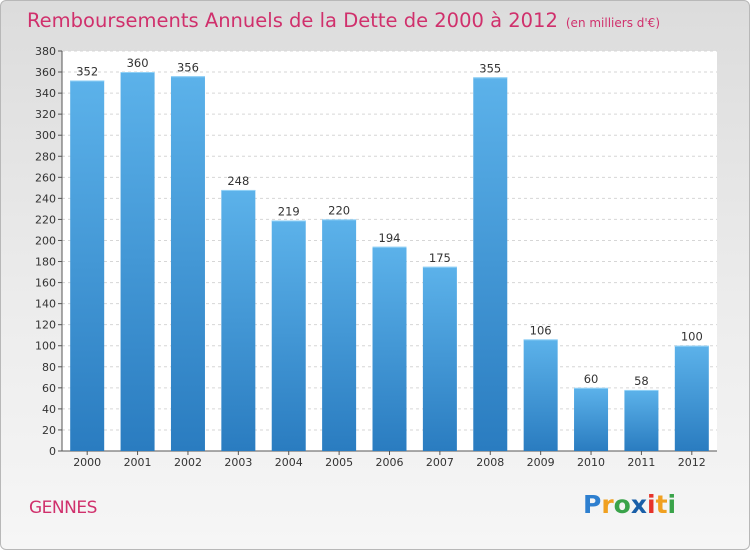 Image resolution: width=750 pixels, height=550 pixels. Describe the element at coordinates (622, 504) in the screenshot. I see `logo-letter: o` at that location.